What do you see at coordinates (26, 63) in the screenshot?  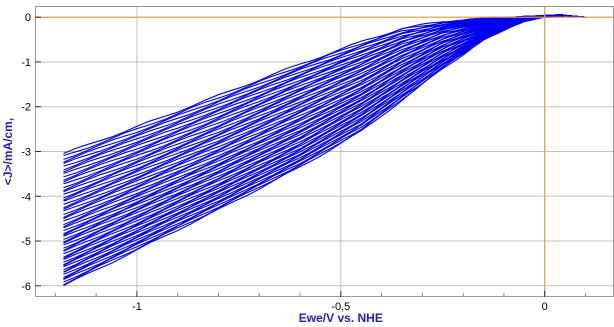 I see `y-tick-label: -1` at bounding box center [26, 63].